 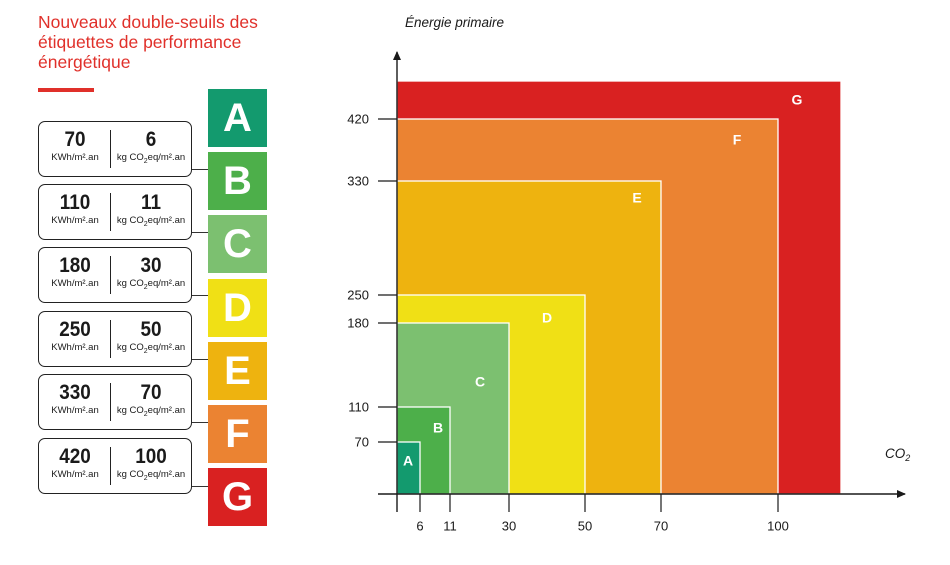 I want to click on class-badge-a: A, so click(x=237, y=118).